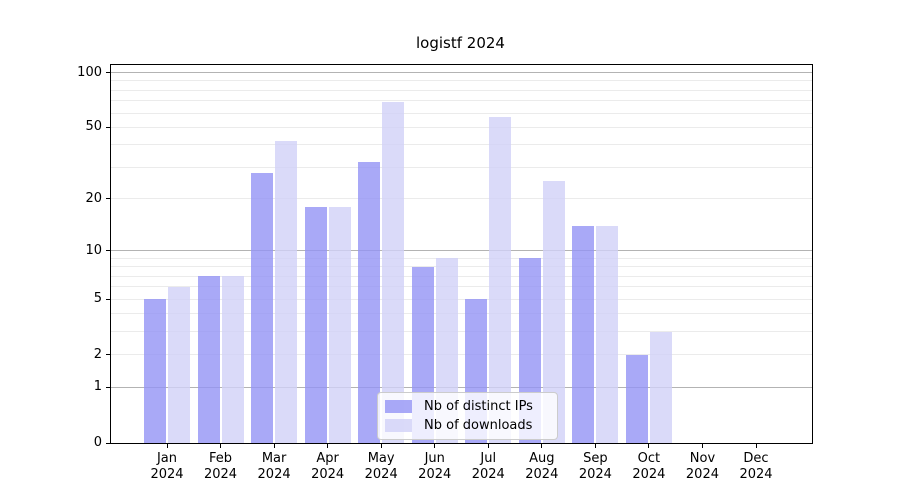 The image size is (900, 500). What do you see at coordinates (702, 466) in the screenshot?
I see `x-tick-label: Nov 2024` at bounding box center [702, 466].